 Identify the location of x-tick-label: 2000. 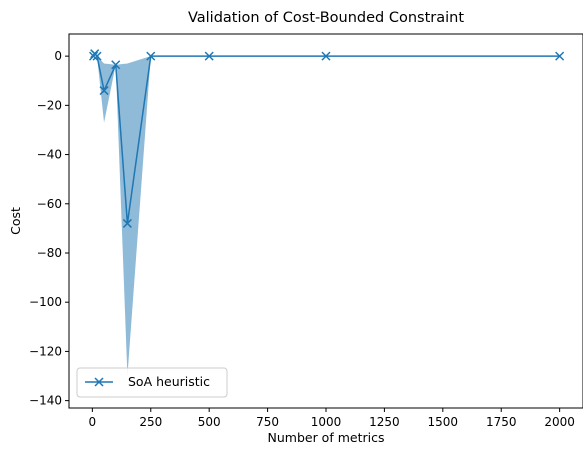
(559, 422).